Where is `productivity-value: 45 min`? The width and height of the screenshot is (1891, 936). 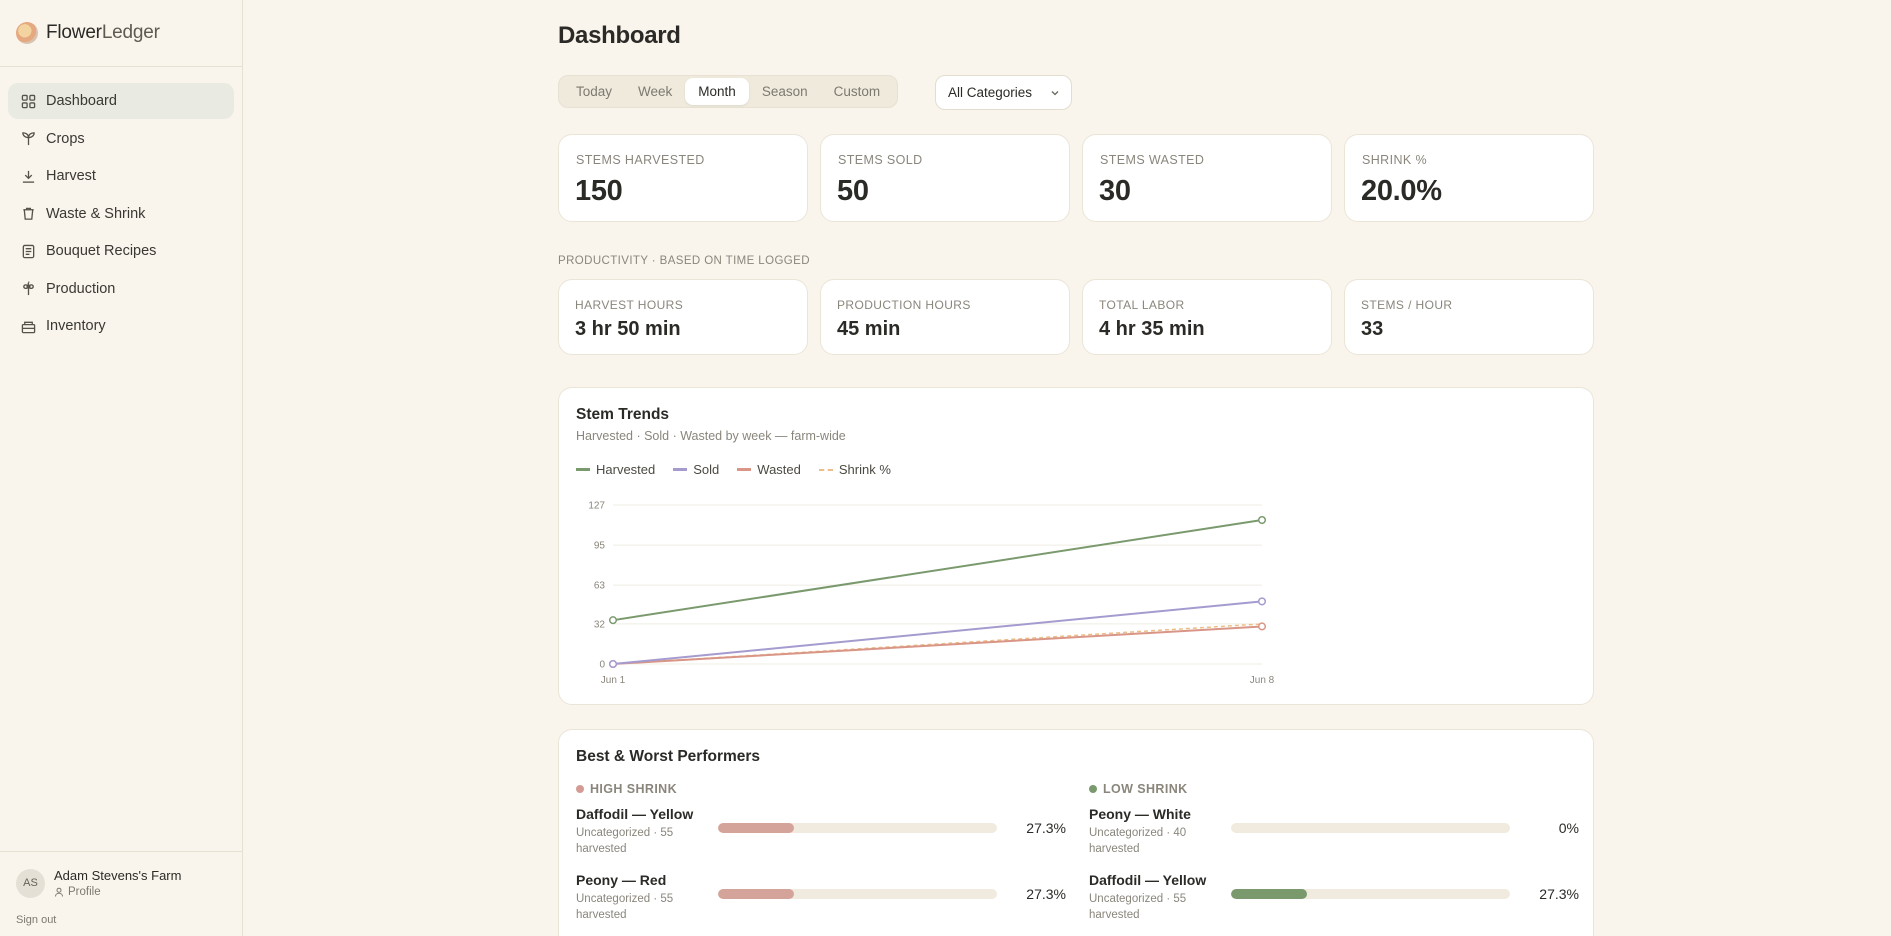
productivity-value: 45 min is located at coordinates (869, 329).